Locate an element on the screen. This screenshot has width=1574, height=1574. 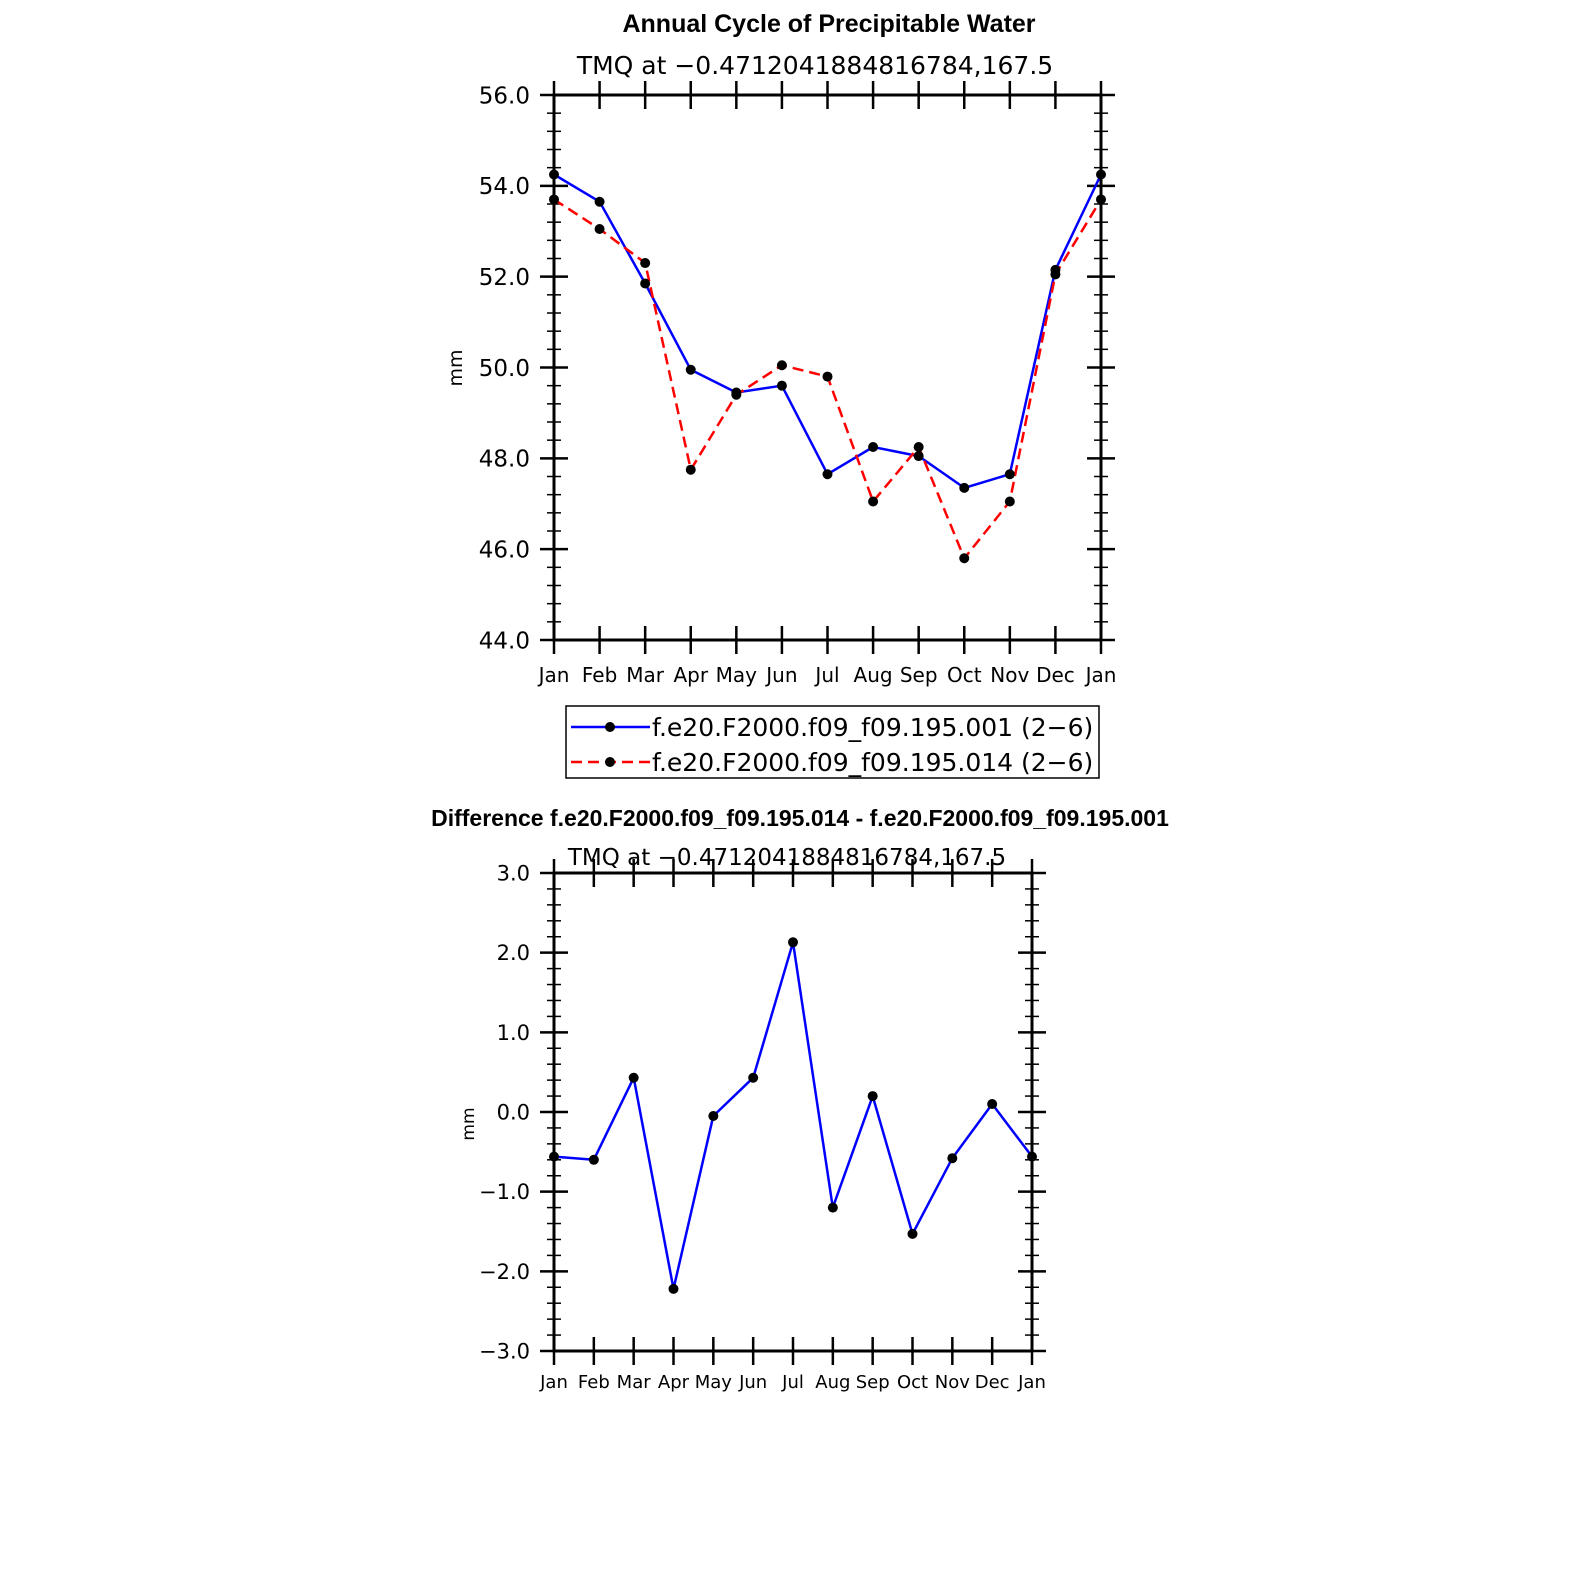
y-tick-label: 1.0 is located at coordinates (513, 1033).